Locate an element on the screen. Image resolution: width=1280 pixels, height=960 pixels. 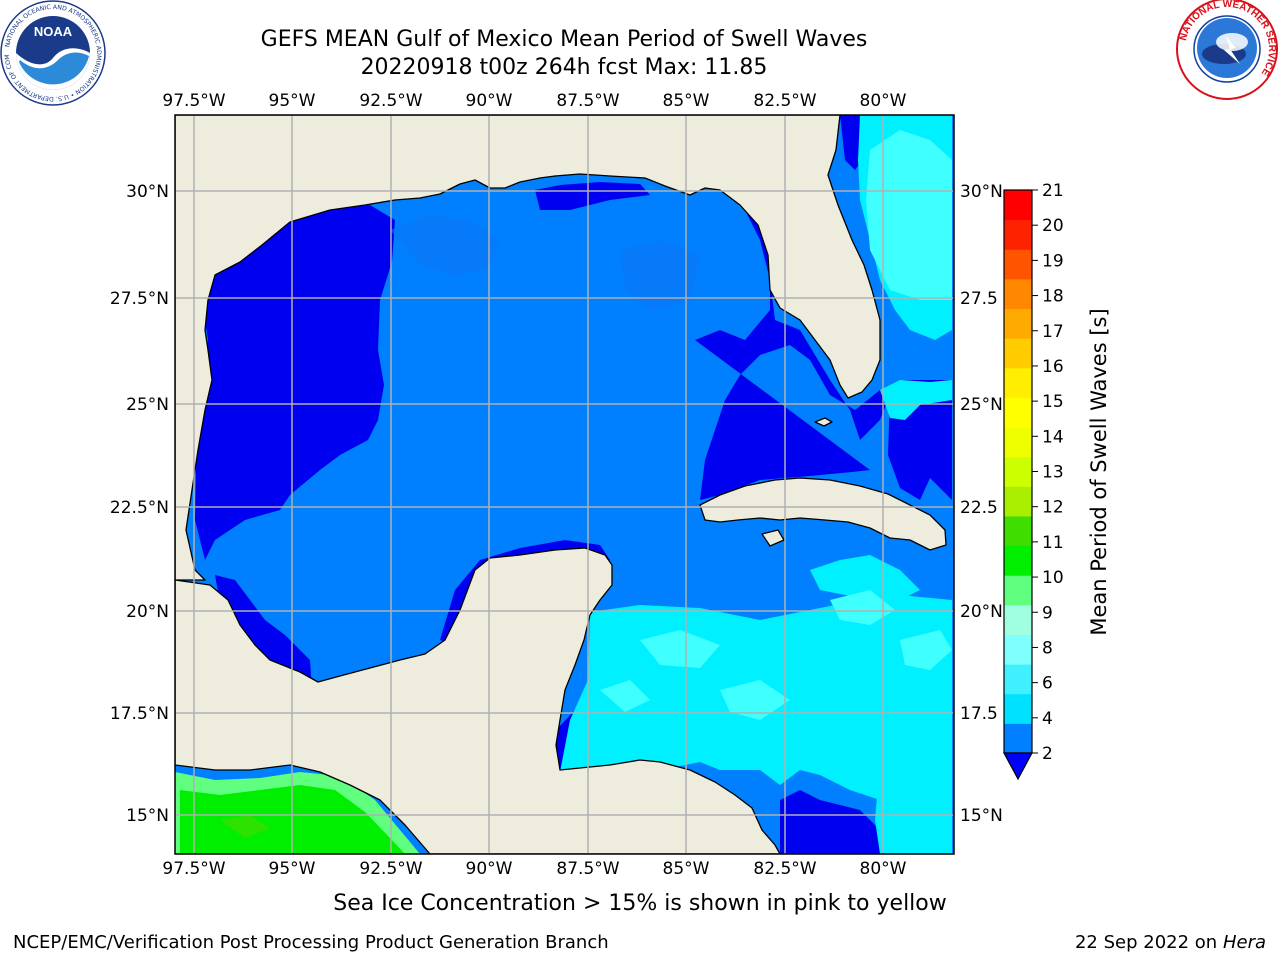
lat-label-left: 15°N is located at coordinates (147, 816).